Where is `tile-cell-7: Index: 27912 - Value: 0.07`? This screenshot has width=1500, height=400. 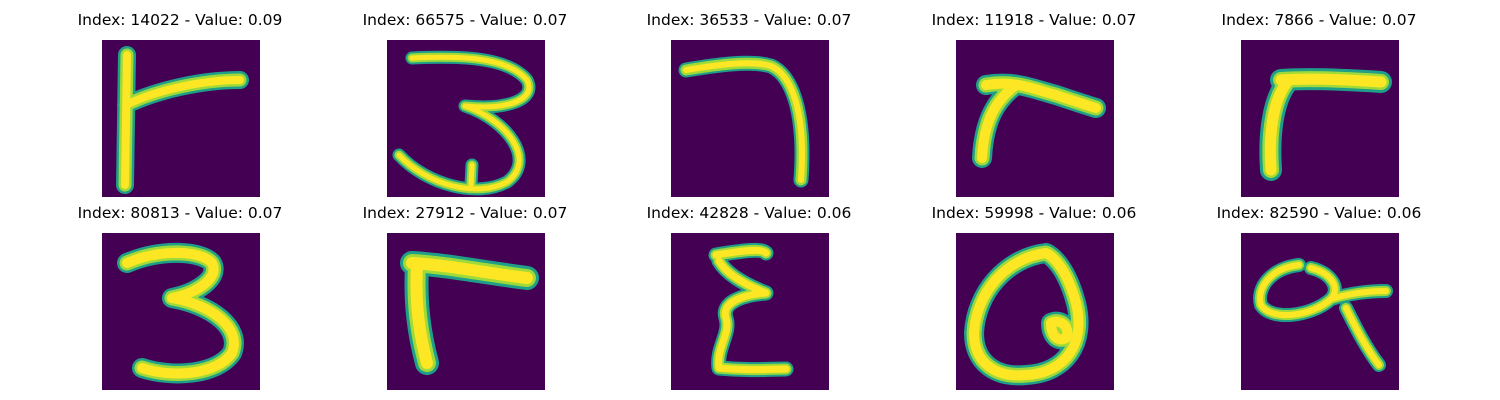 tile-cell-7: Index: 27912 - Value: 0.07 is located at coordinates (465, 294).